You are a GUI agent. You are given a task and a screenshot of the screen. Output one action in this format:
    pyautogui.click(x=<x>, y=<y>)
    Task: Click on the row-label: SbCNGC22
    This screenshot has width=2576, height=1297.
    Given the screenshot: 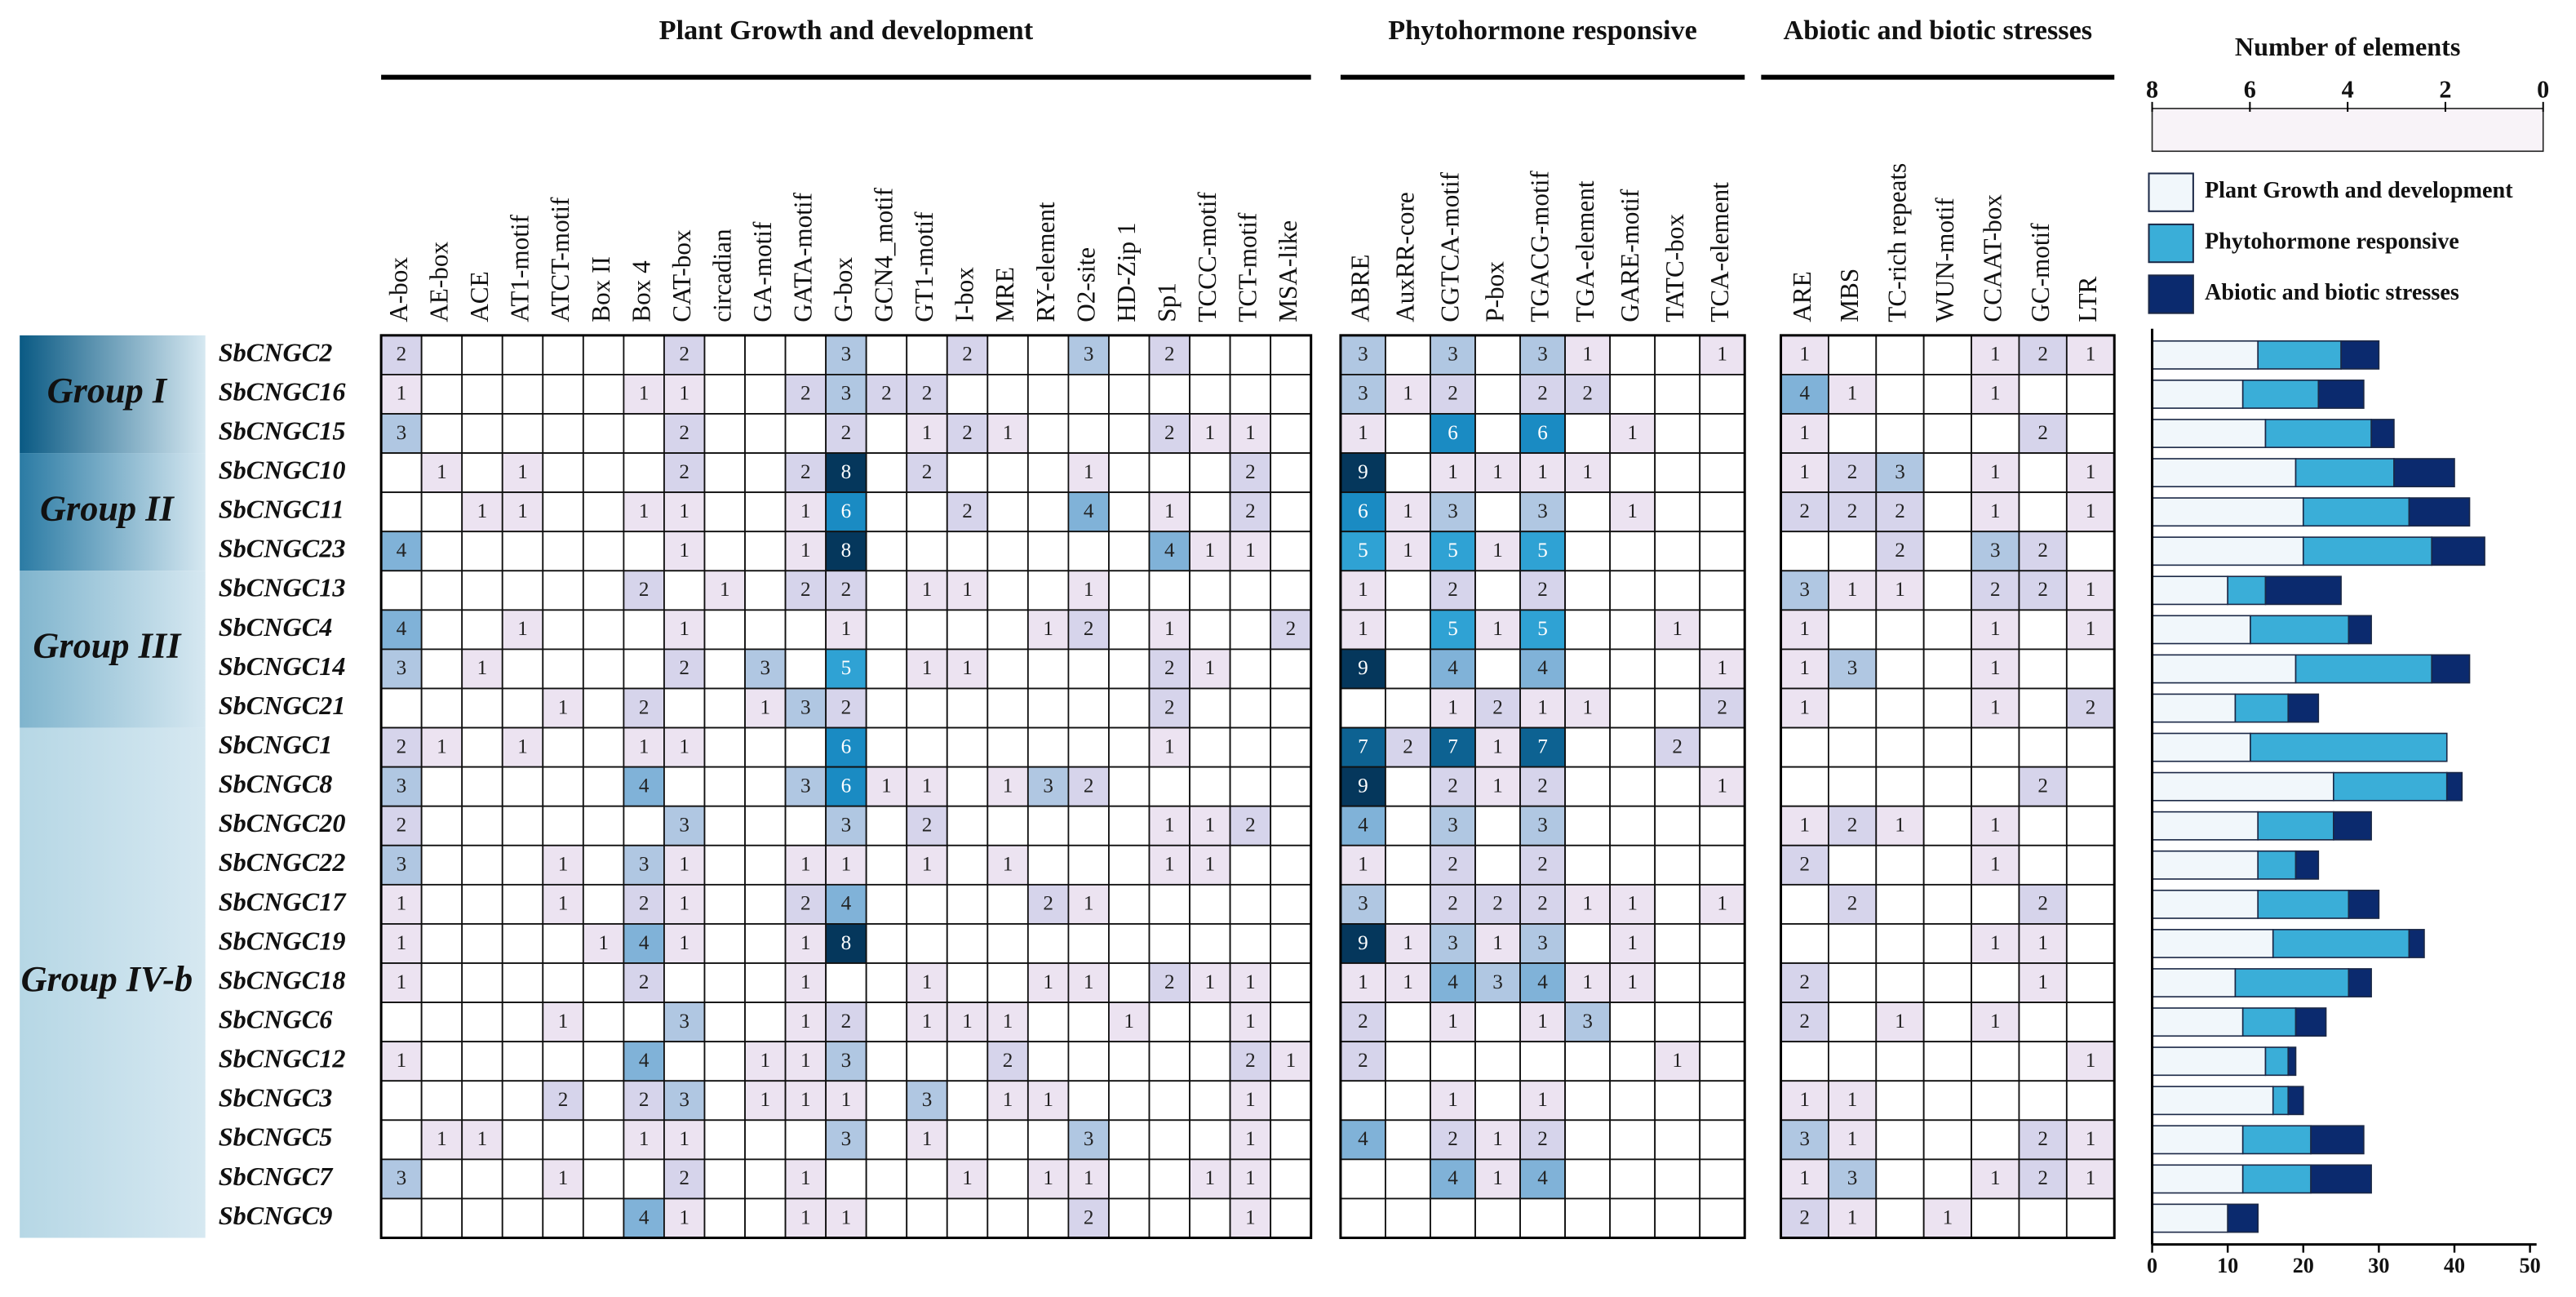 What is the action you would take?
    pyautogui.click(x=282, y=862)
    